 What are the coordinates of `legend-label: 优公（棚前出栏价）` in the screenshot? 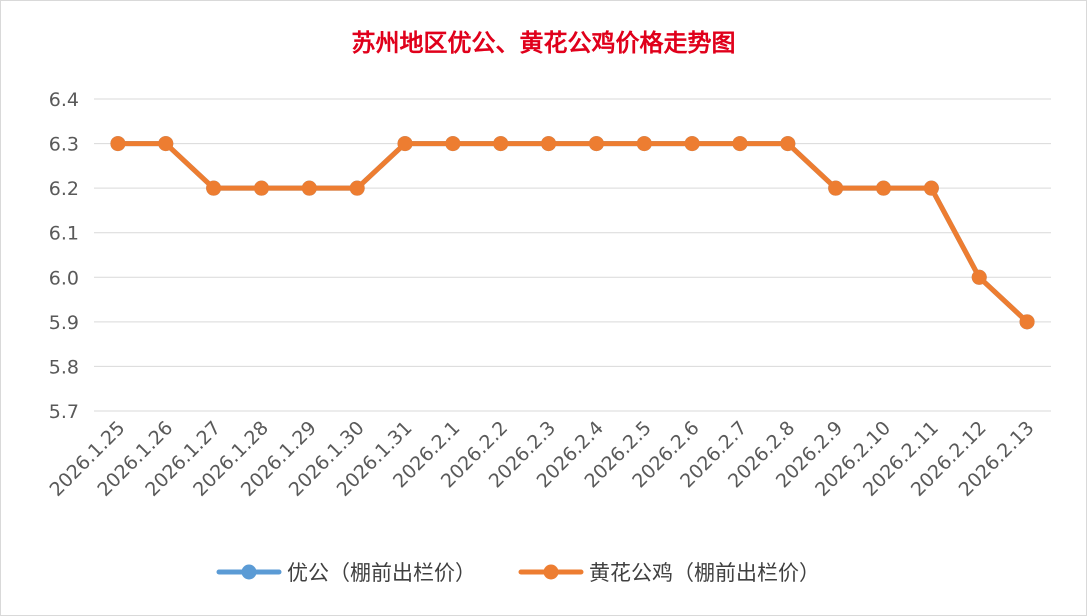 It's located at (381, 573).